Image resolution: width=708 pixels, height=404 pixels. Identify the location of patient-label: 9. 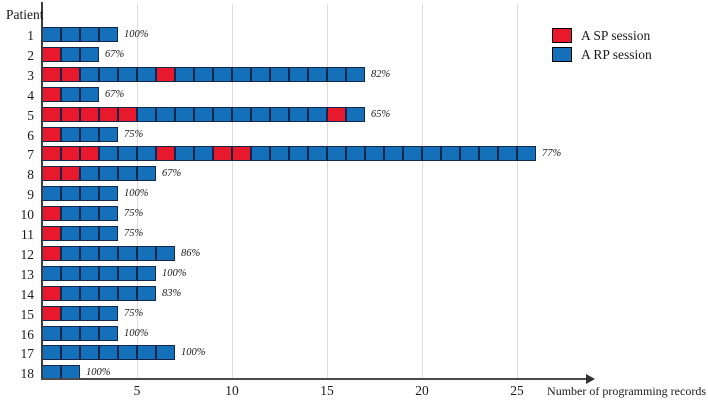
(30, 195).